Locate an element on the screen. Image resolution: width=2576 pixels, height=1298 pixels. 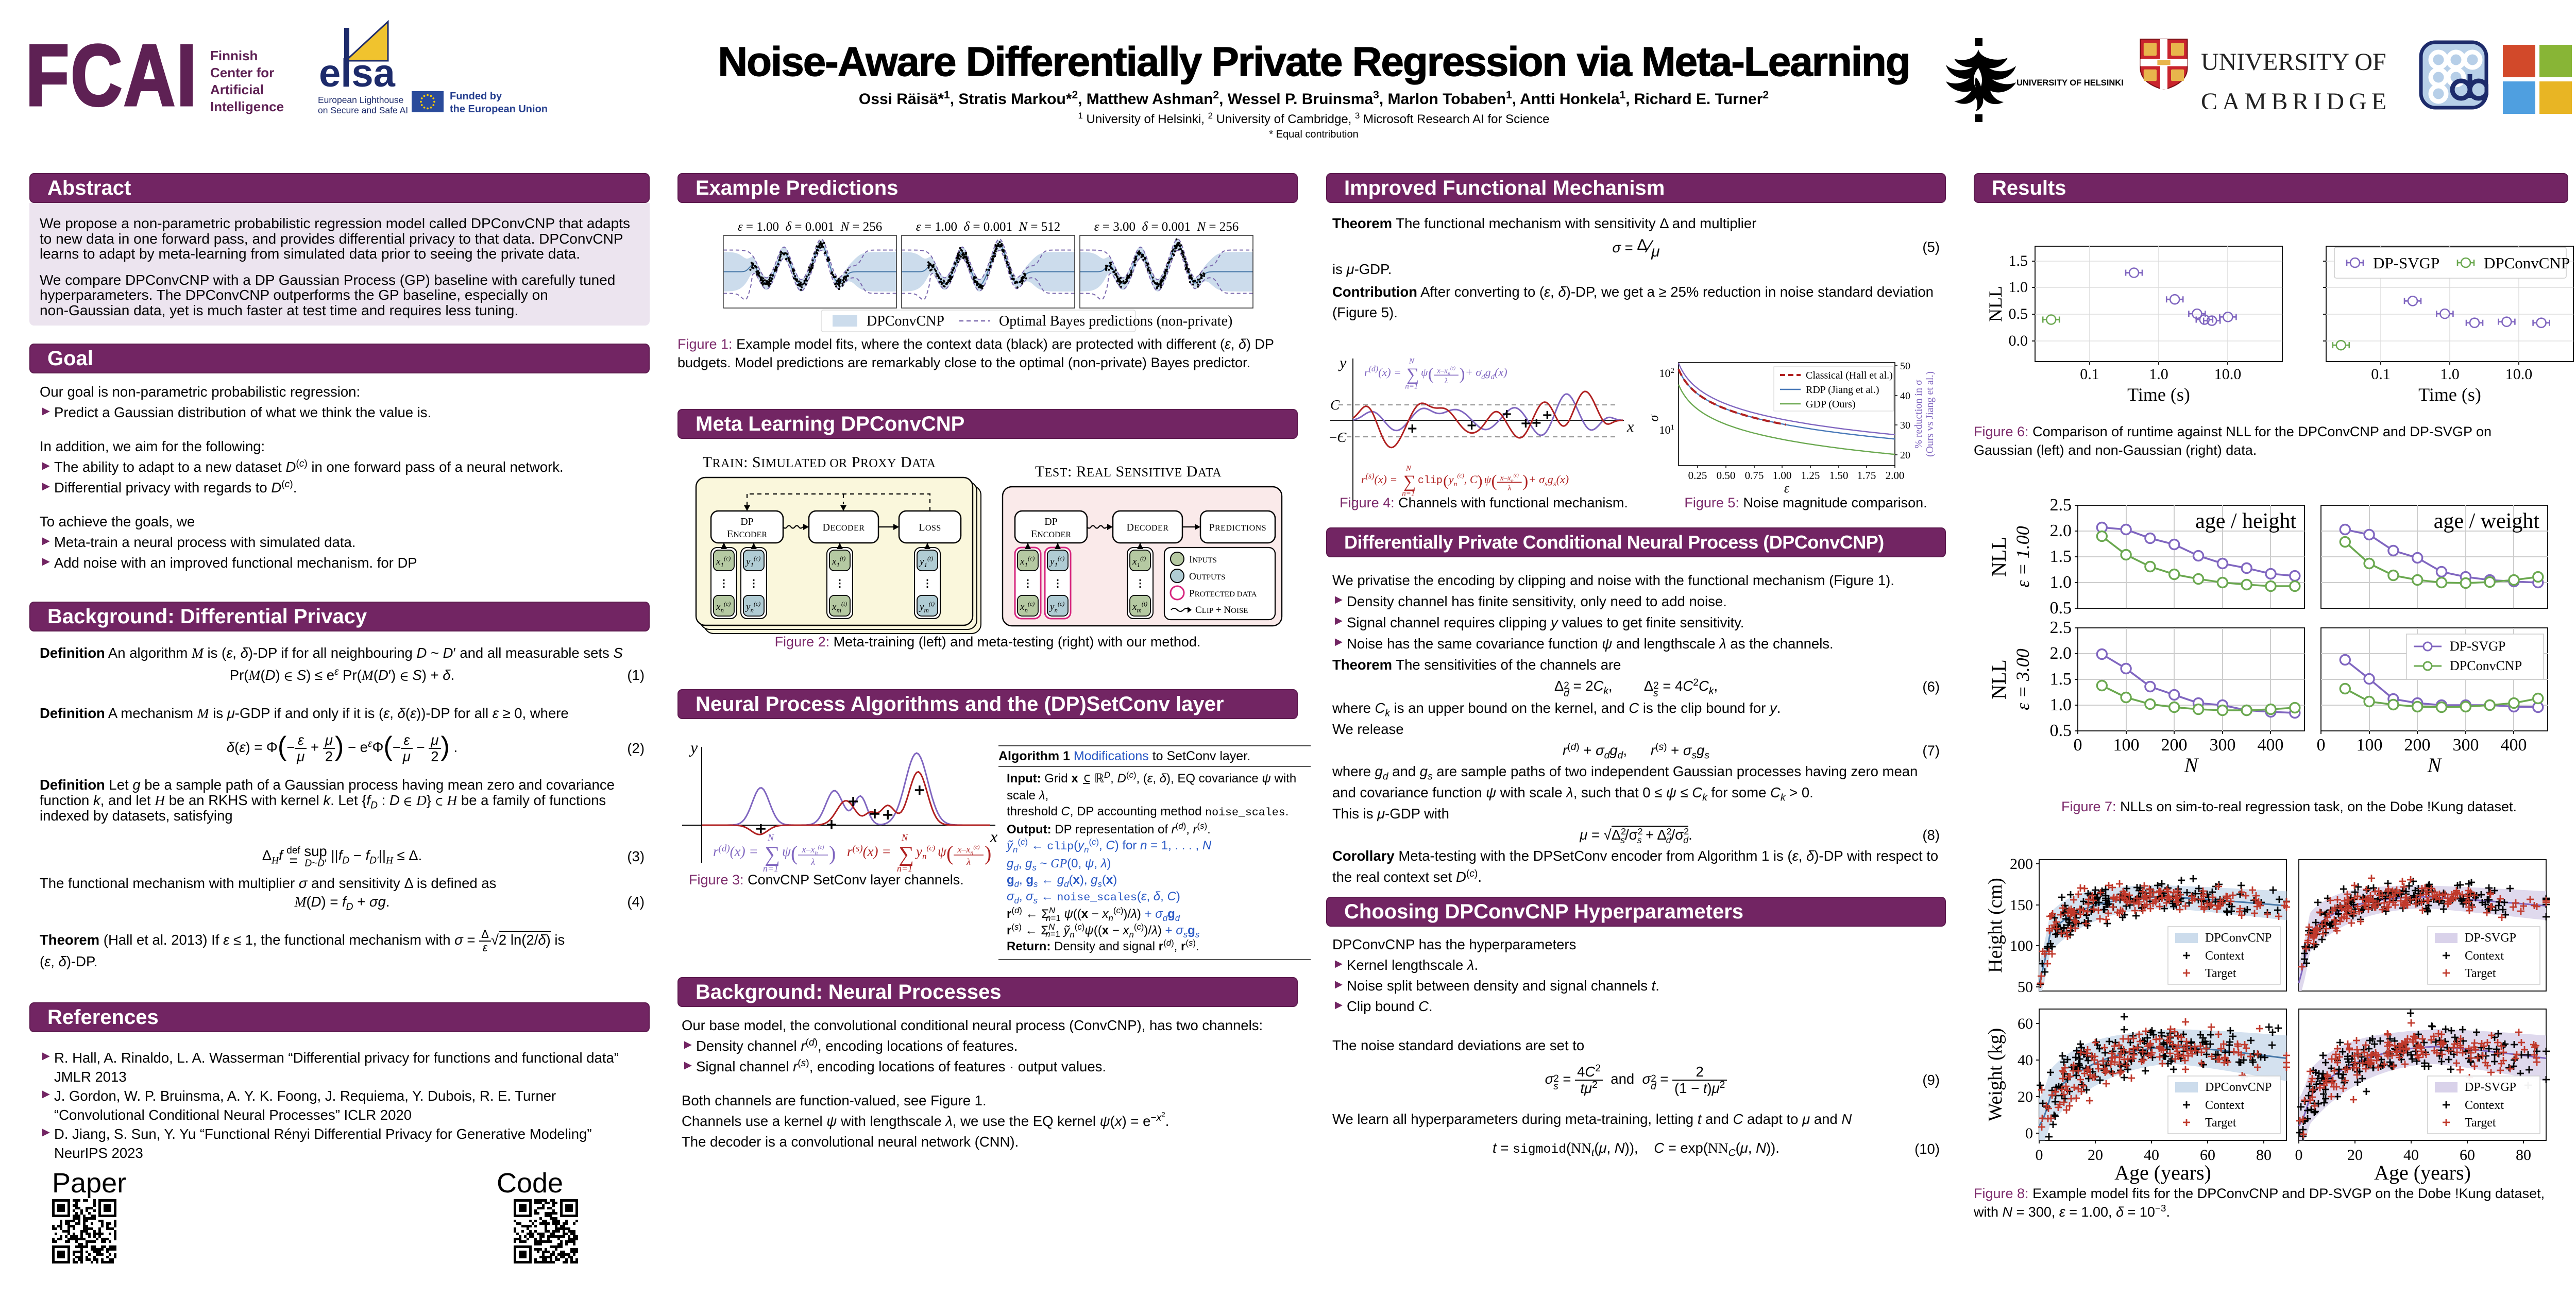
svg-text: 0.25 is located at coordinates (1697, 475).